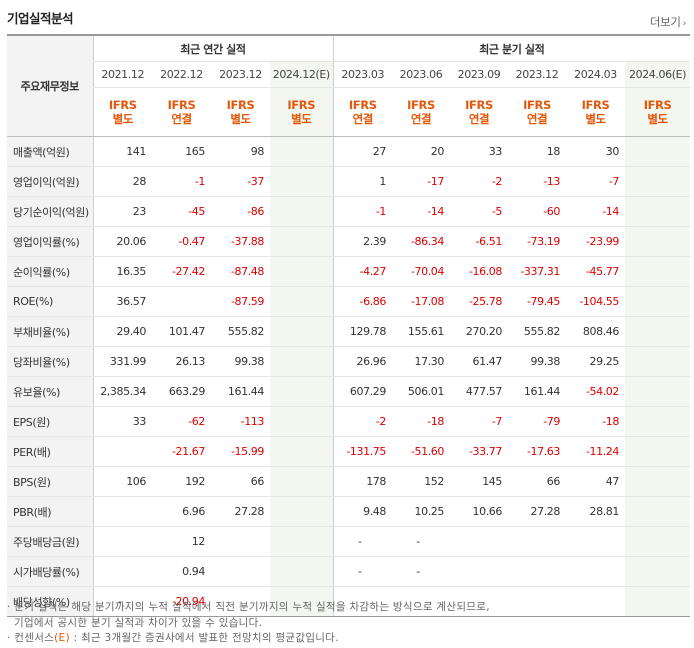 The height and width of the screenshot is (648, 694). I want to click on value-cell: -18, so click(595, 421).